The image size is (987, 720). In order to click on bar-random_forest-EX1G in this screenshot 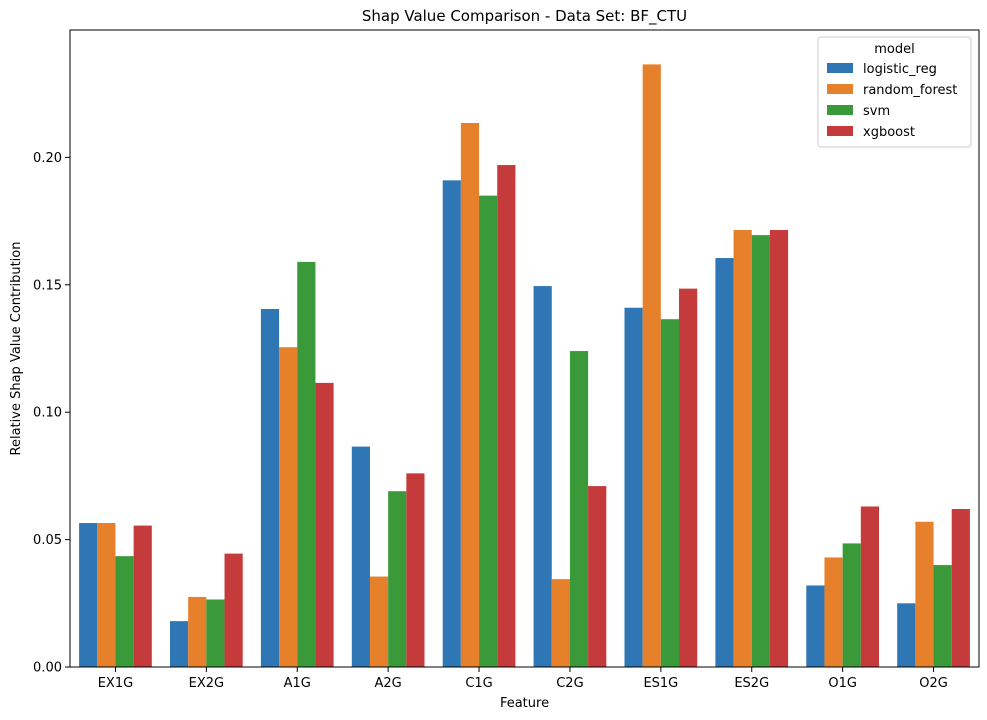, I will do `click(106, 595)`.